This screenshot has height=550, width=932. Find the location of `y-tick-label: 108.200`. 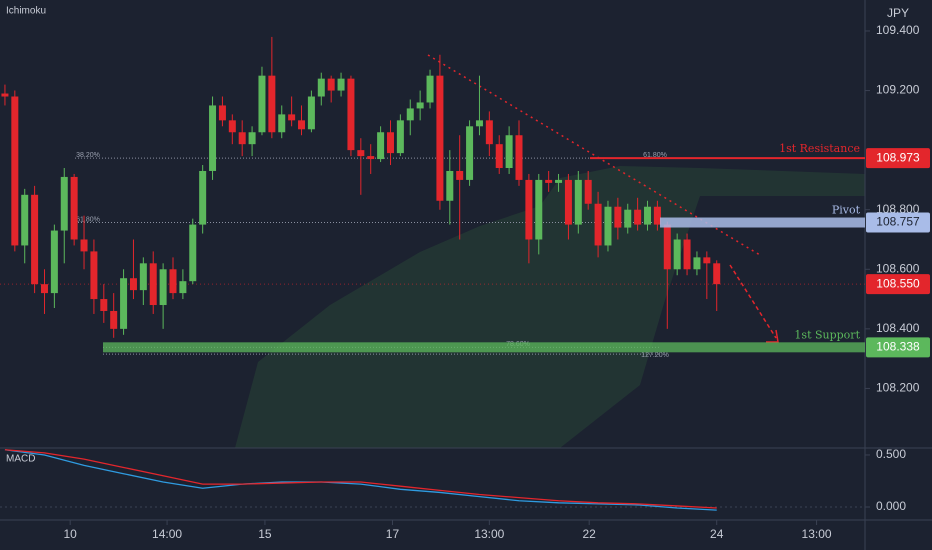

y-tick-label: 108.200 is located at coordinates (898, 388).